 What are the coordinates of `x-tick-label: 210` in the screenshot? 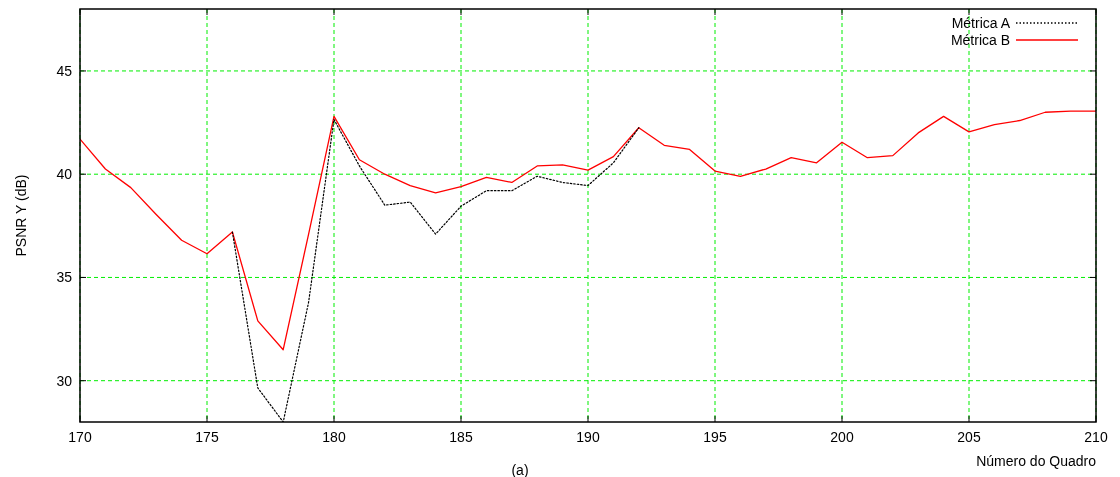 It's located at (1096, 437).